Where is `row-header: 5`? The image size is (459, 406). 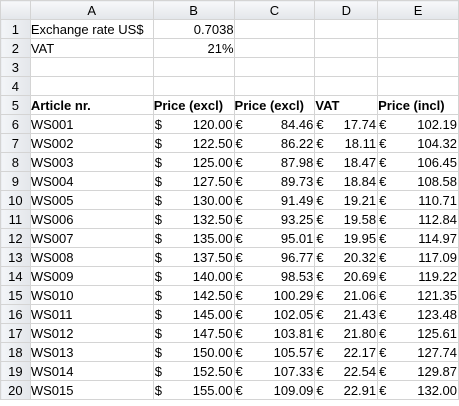
row-header: 5 is located at coordinates (15, 105).